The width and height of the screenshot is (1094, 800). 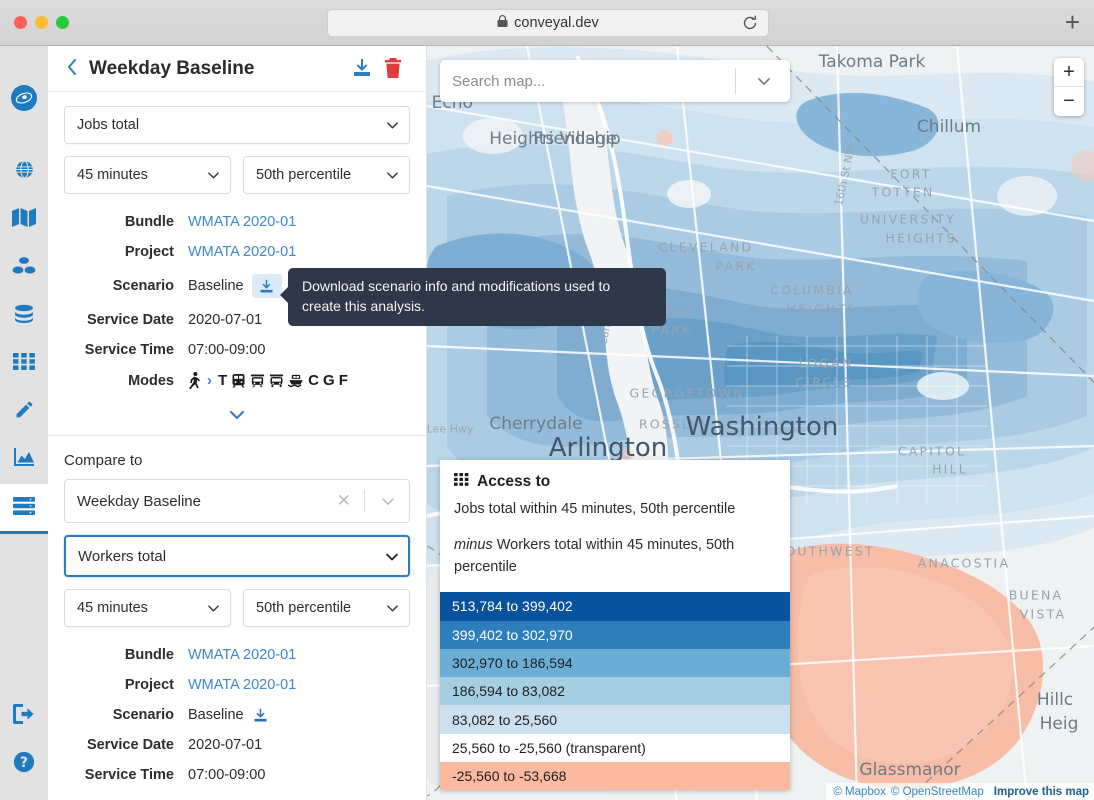 I want to click on osm-attribution: © OpenStreetMap, so click(x=937, y=791).